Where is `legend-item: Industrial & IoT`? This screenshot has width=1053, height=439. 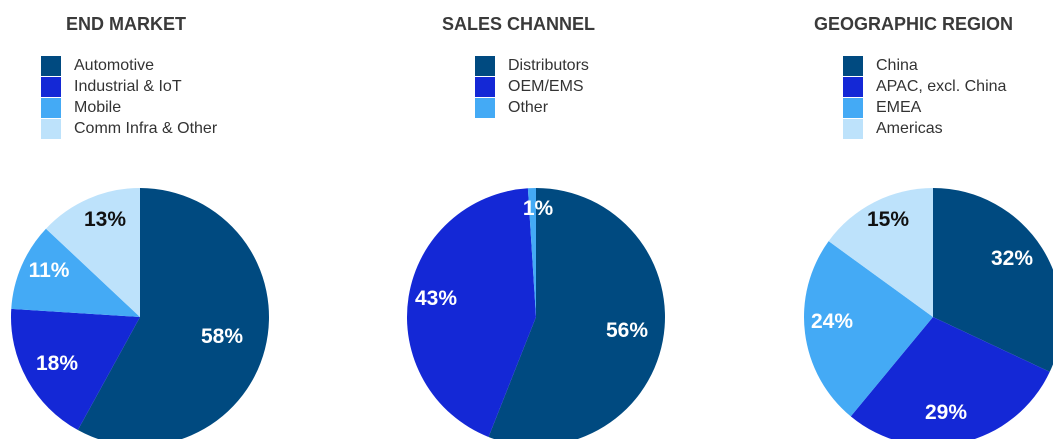
legend-item: Industrial & IoT is located at coordinates (129, 86).